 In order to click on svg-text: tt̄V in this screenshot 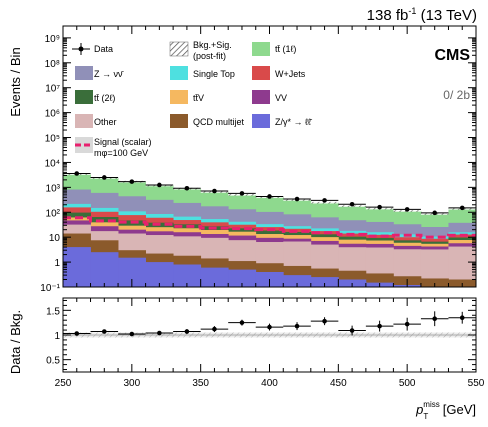, I will do `click(198, 98)`.